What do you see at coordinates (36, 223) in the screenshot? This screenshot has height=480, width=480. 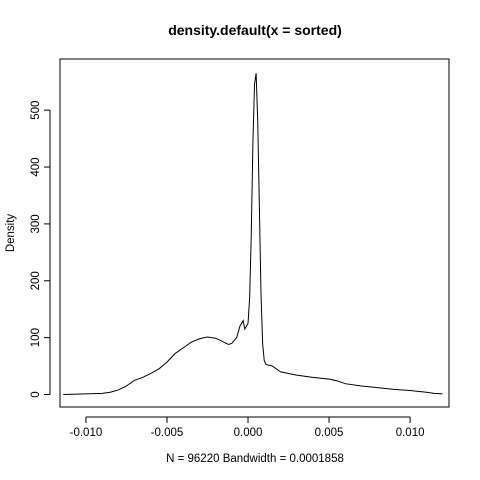 I see `y-tick-label: 300` at bounding box center [36, 223].